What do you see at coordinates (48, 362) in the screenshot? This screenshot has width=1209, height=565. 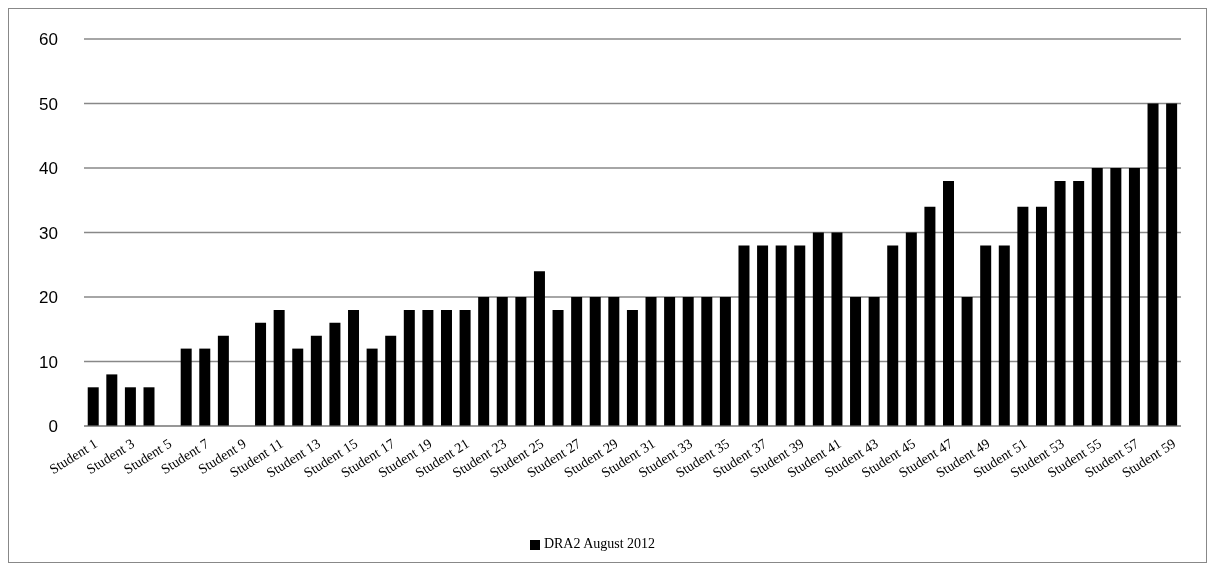 I see `y-tick-label: 10` at bounding box center [48, 362].